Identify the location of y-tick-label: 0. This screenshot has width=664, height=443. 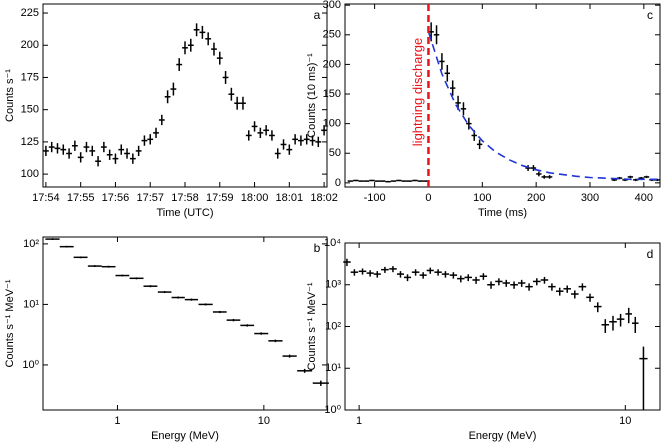
(338, 183).